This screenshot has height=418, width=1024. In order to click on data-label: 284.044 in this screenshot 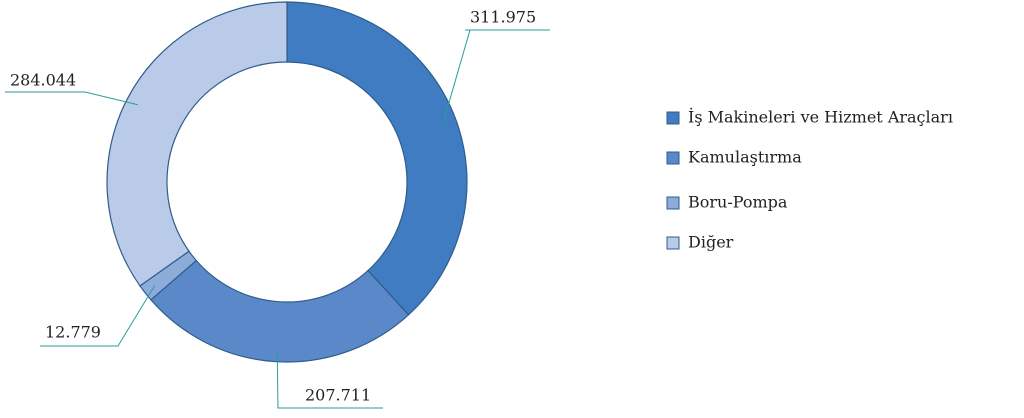, I will do `click(43, 80)`.